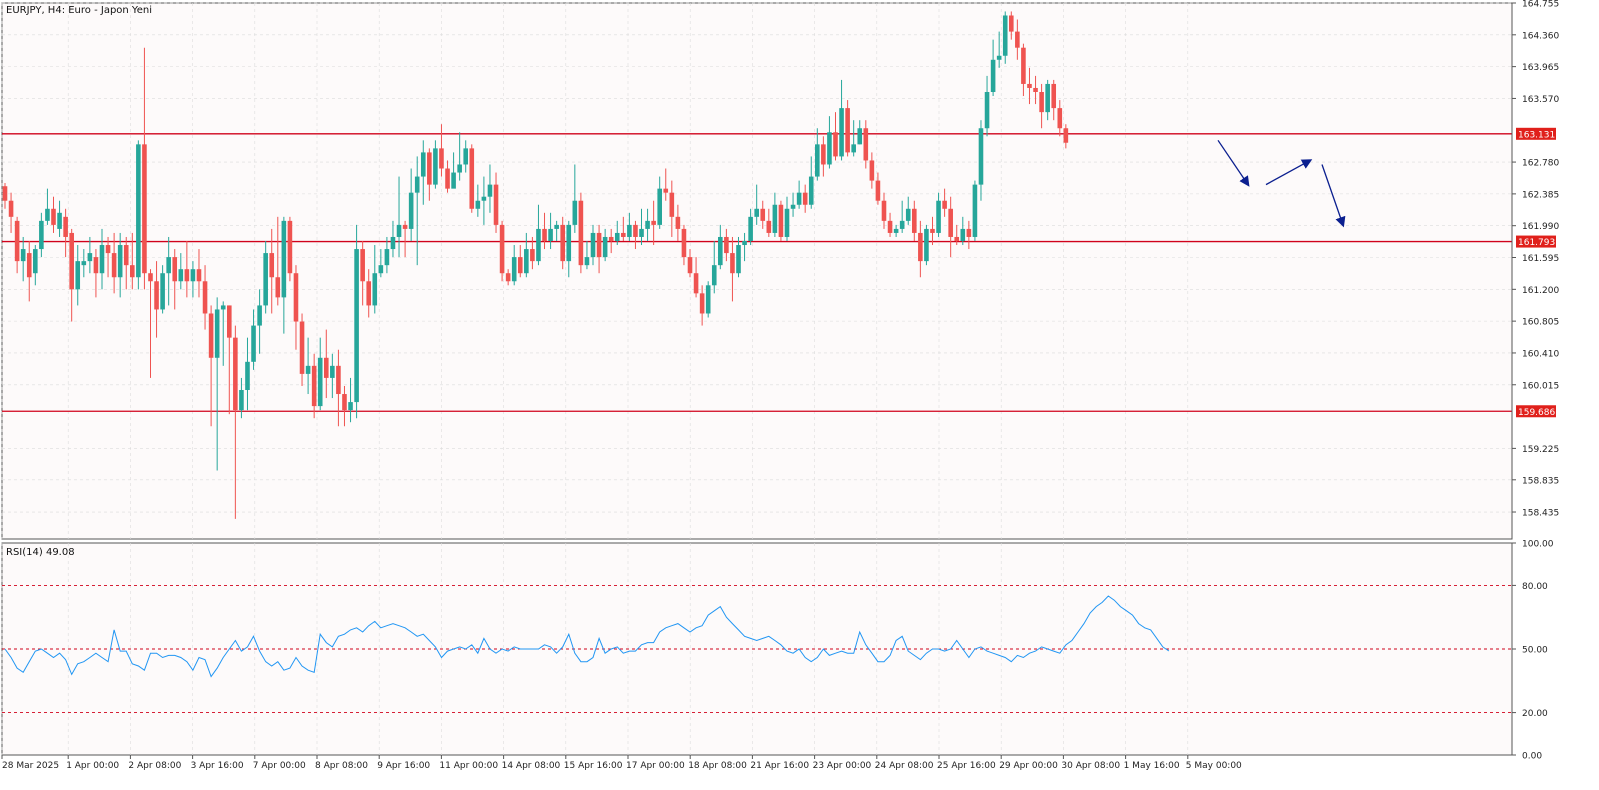 Image resolution: width=1599 pixels, height=790 pixels. I want to click on level-badge-label: 159.686, so click(1536, 413).